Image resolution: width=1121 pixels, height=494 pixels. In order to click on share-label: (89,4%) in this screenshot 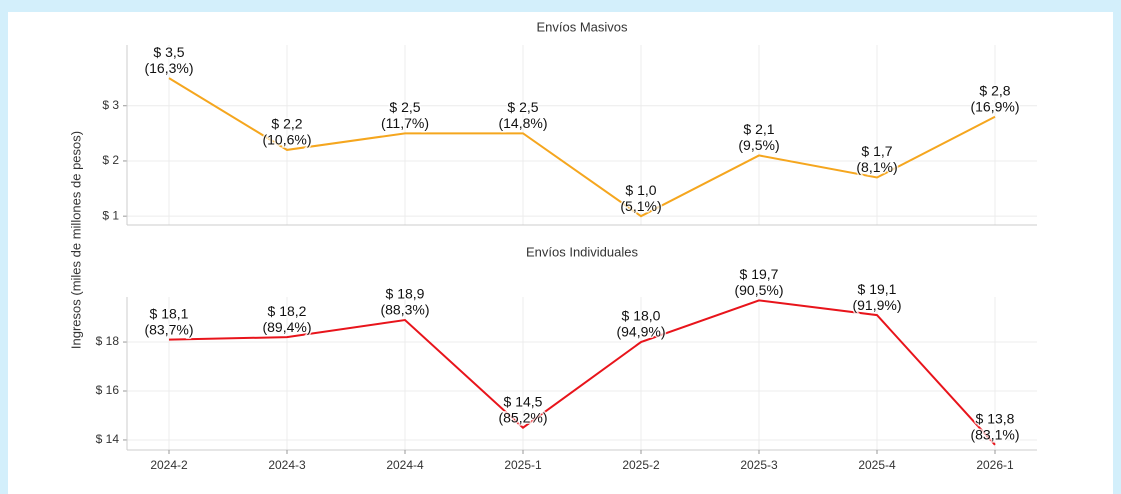, I will do `click(286, 327)`.